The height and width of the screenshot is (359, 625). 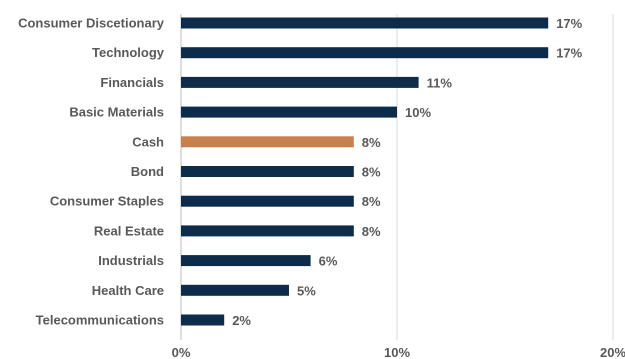 I want to click on x-tick-label-0: 0%, so click(x=181, y=352).